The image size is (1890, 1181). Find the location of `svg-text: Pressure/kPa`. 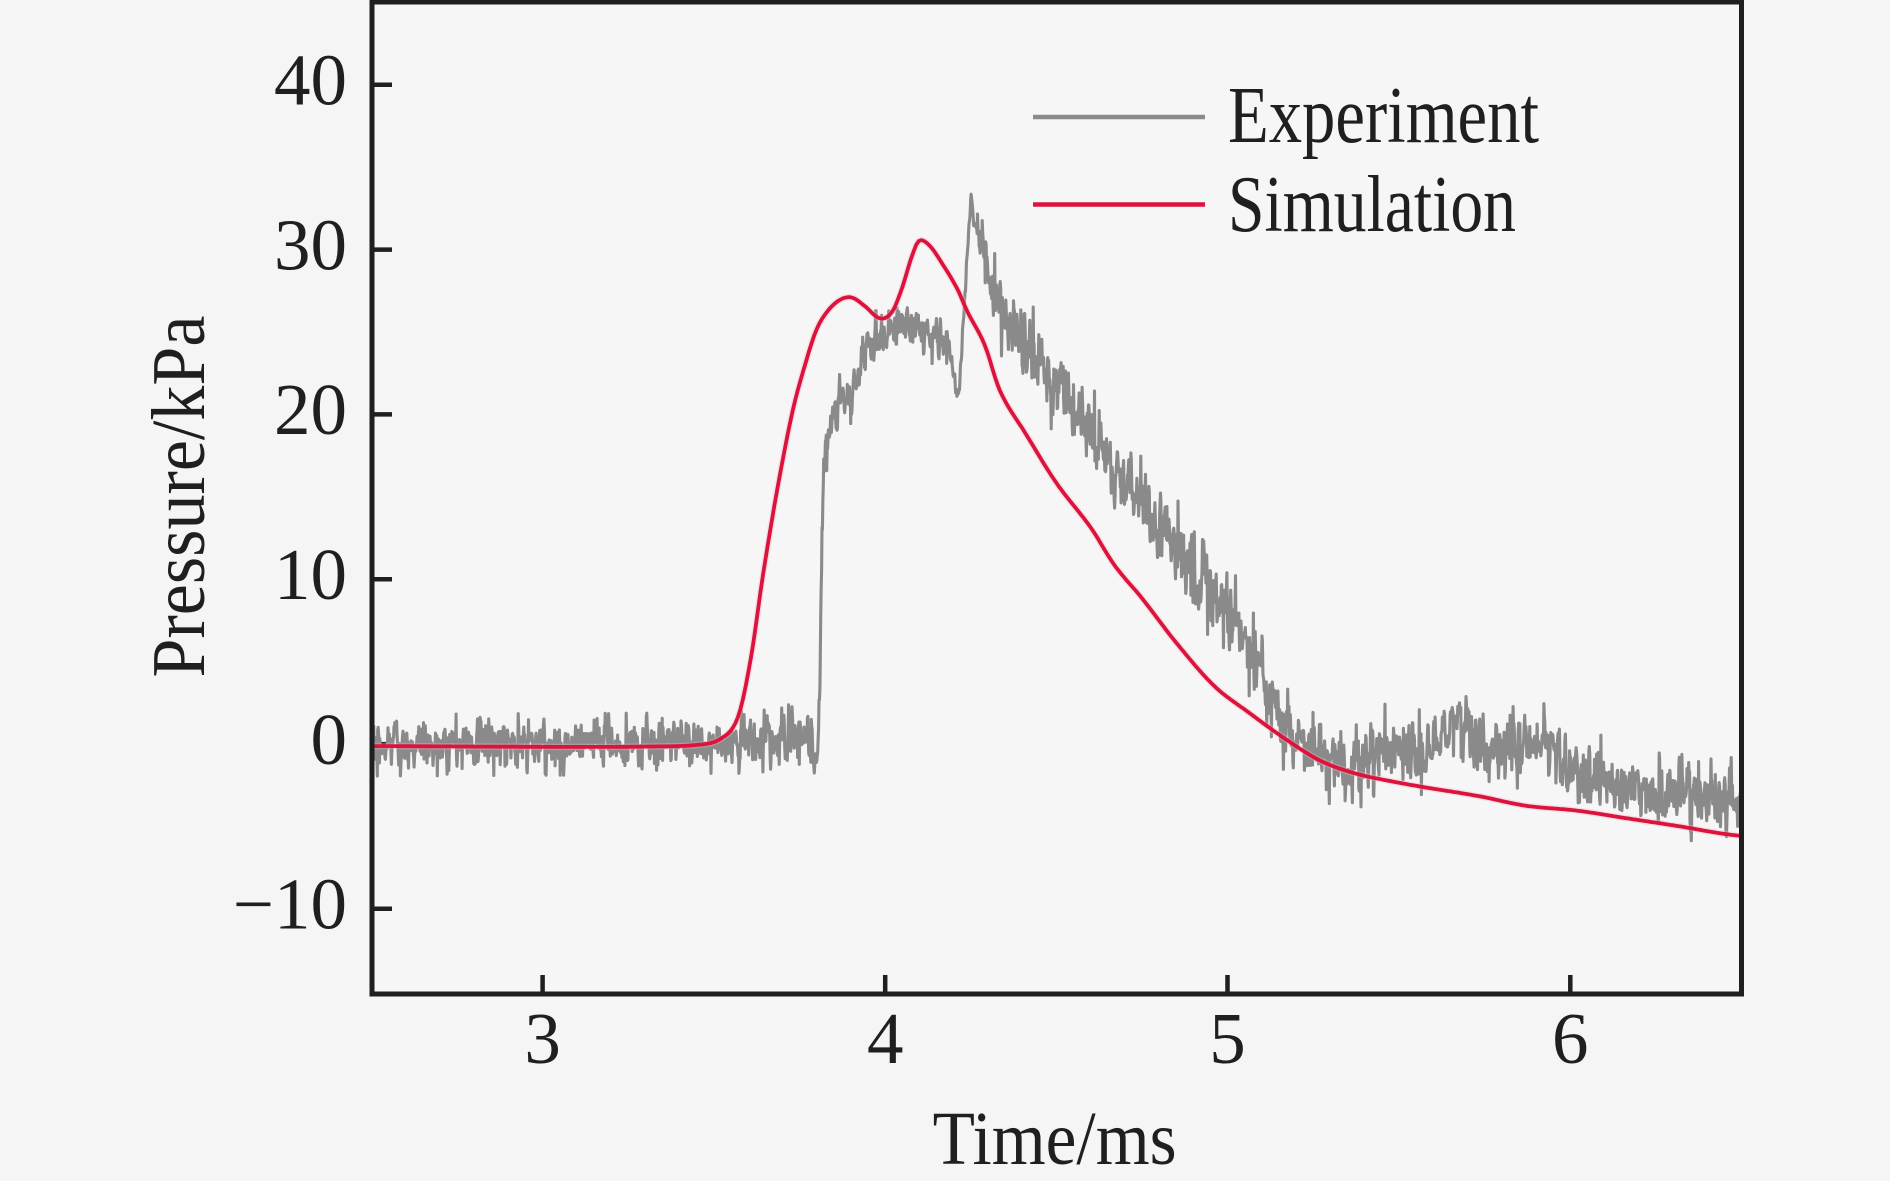

svg-text: Pressure/kPa is located at coordinates (179, 497).